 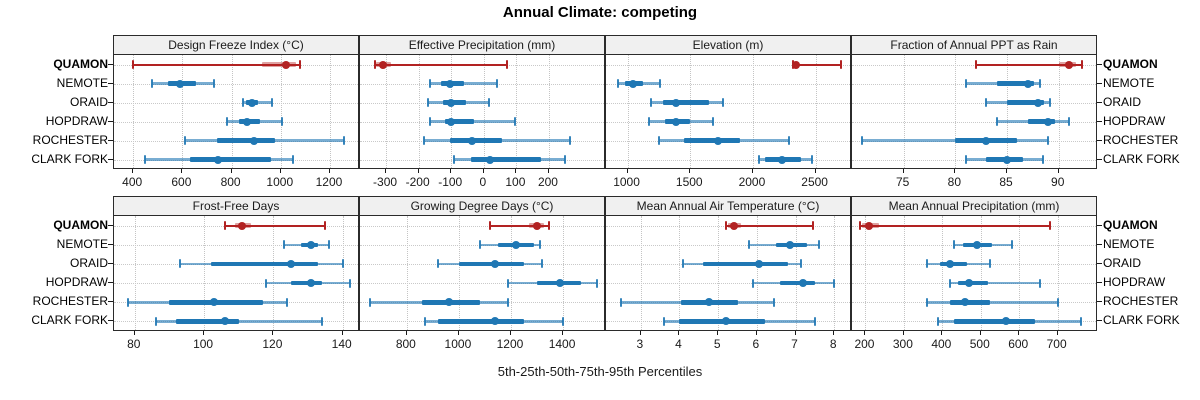 What do you see at coordinates (458, 344) in the screenshot?
I see `axis-tick-label: 1000` at bounding box center [458, 344].